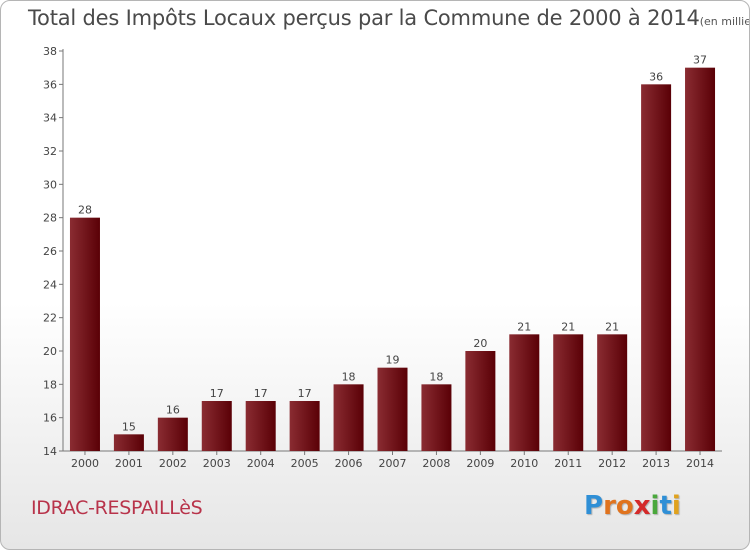  I want to click on data-label: 37, so click(700, 60).